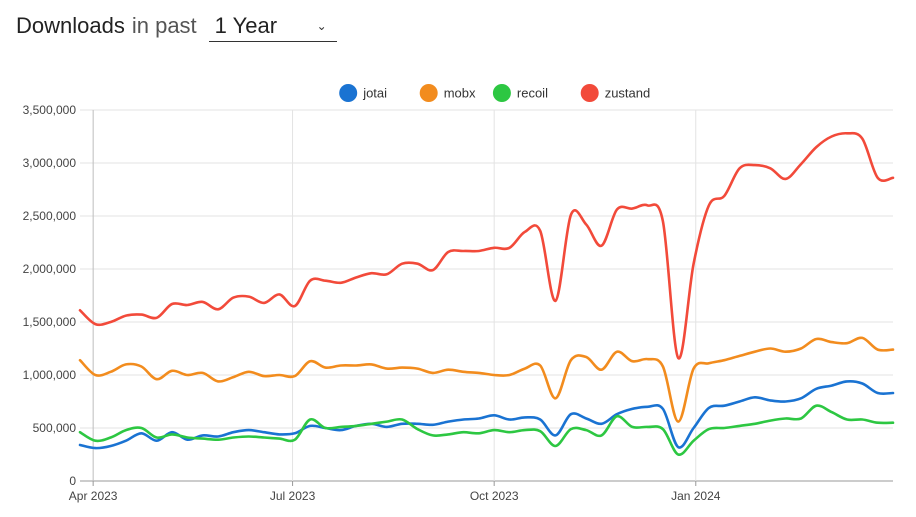  Describe the element at coordinates (50, 375) in the screenshot. I see `y-tick-label: 1,000,000` at that location.